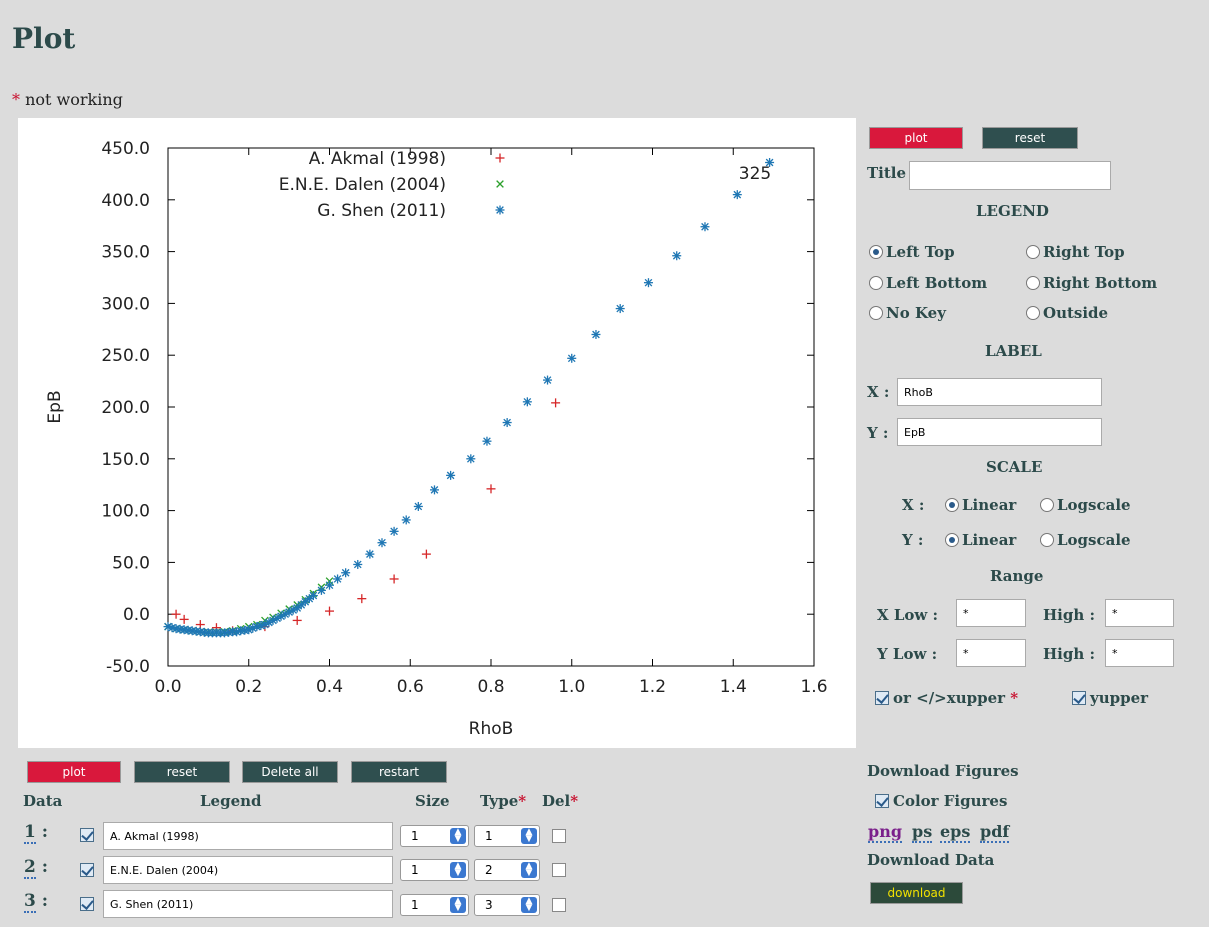 This screenshot has height=927, width=1209. What do you see at coordinates (128, 667) in the screenshot?
I see `y-tick-label: -50.0` at bounding box center [128, 667].